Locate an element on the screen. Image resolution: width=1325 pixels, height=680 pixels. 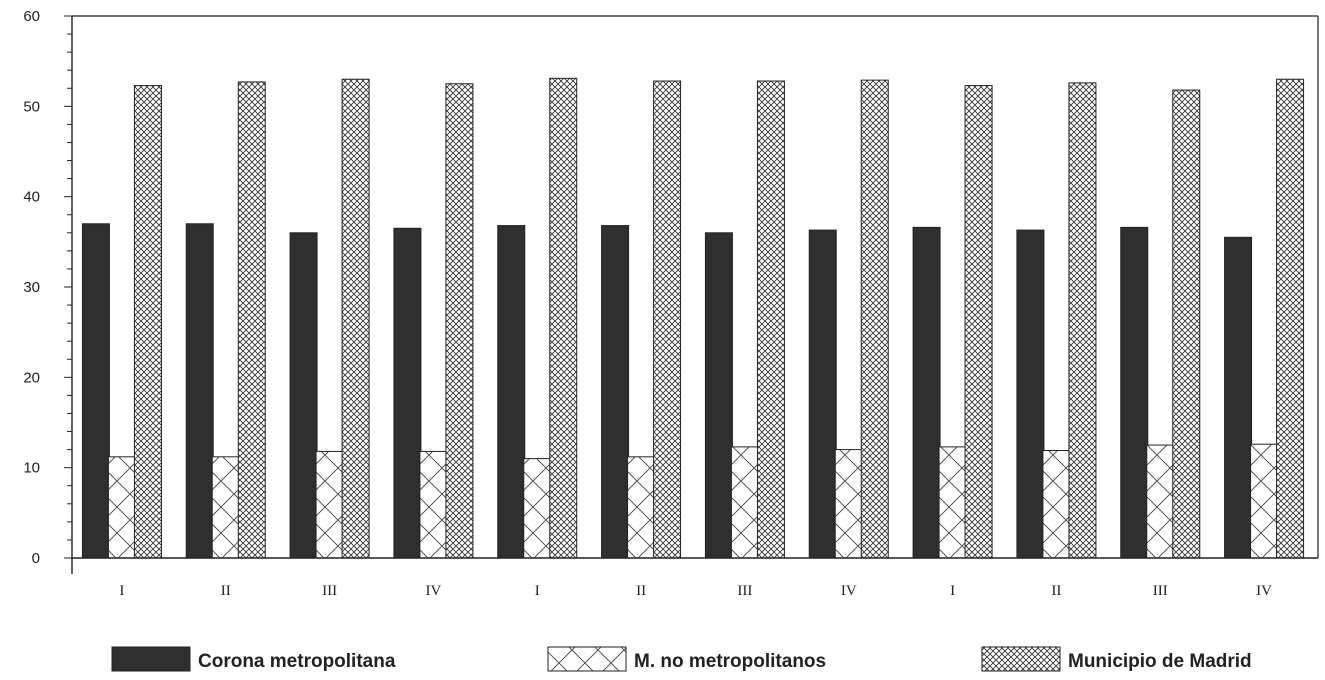
legend-item: Municipio de Madrid is located at coordinates (1116, 659).